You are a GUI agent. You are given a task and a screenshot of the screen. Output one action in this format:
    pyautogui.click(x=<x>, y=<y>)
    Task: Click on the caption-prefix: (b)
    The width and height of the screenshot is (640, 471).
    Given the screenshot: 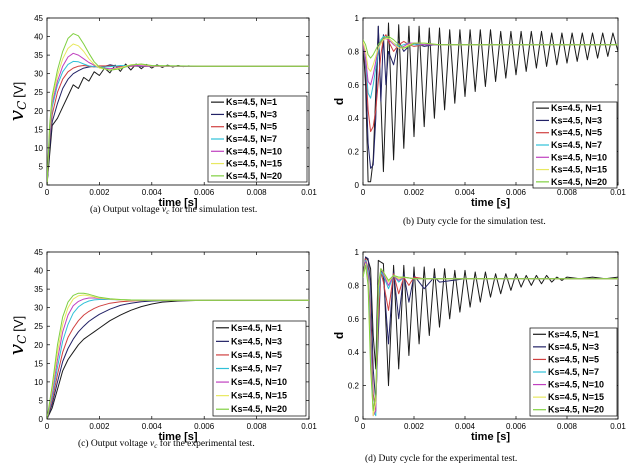 What is the action you would take?
    pyautogui.click(x=409, y=221)
    